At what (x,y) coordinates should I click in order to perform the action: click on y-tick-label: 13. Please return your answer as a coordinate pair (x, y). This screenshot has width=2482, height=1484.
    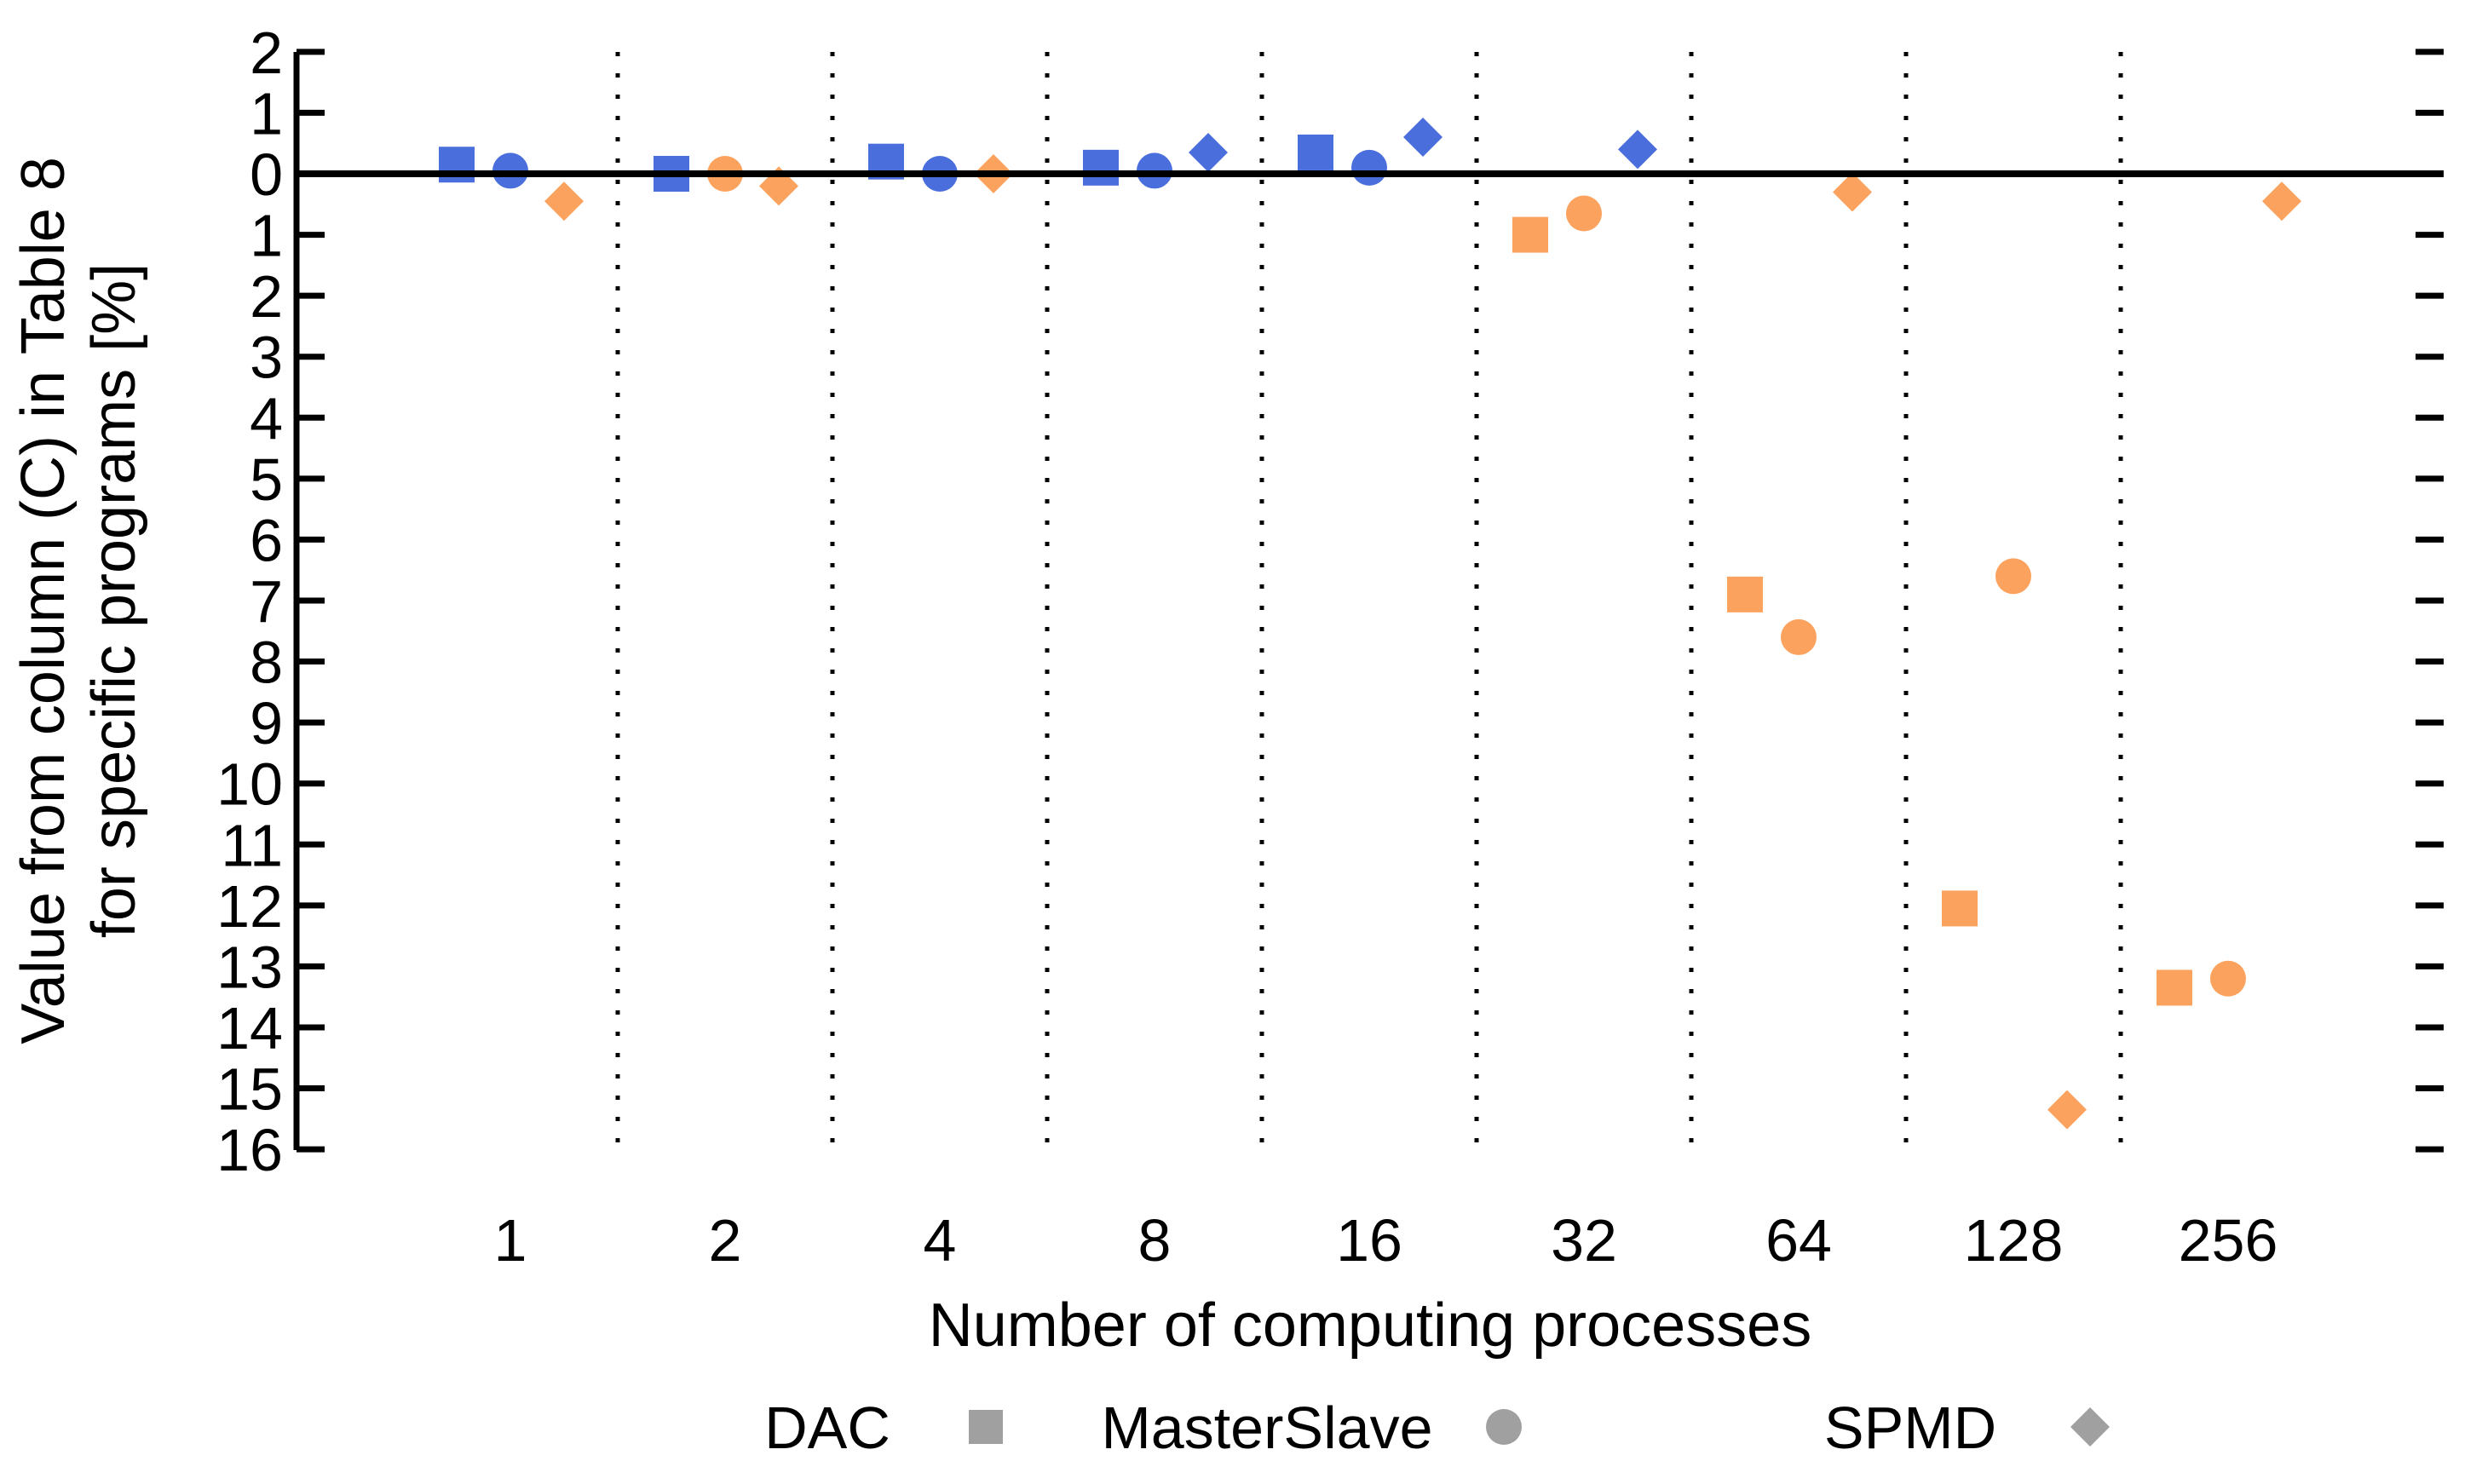
    Looking at the image, I should click on (249, 967).